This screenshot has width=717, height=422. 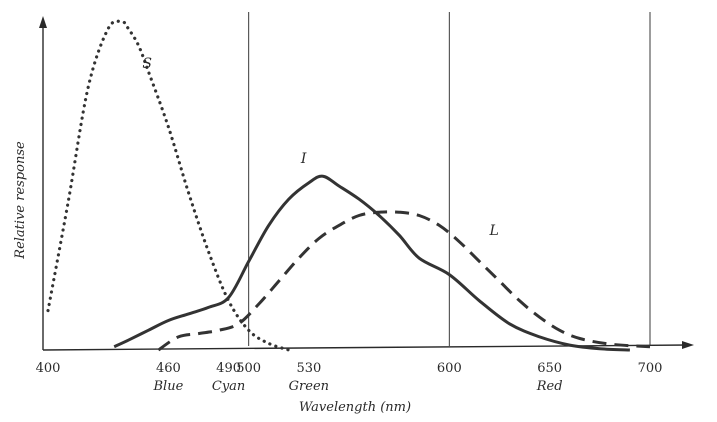 I want to click on x-tick-600: 600, so click(x=449, y=368).